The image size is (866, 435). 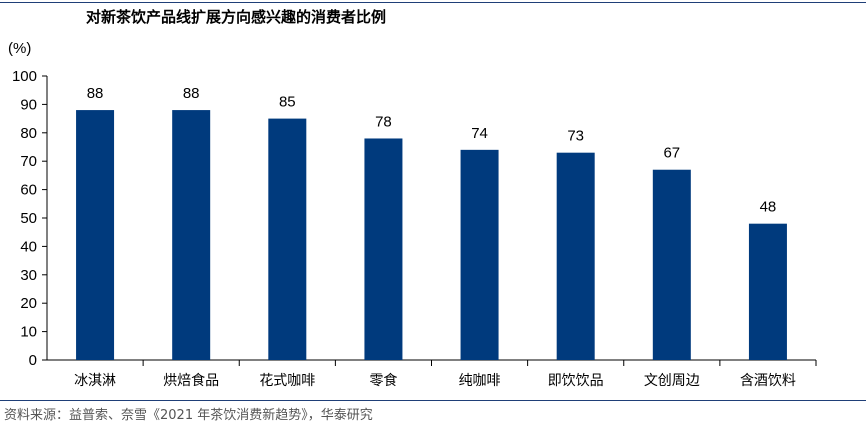 I want to click on x-tick-label: 冰淇淋, so click(x=95, y=381).